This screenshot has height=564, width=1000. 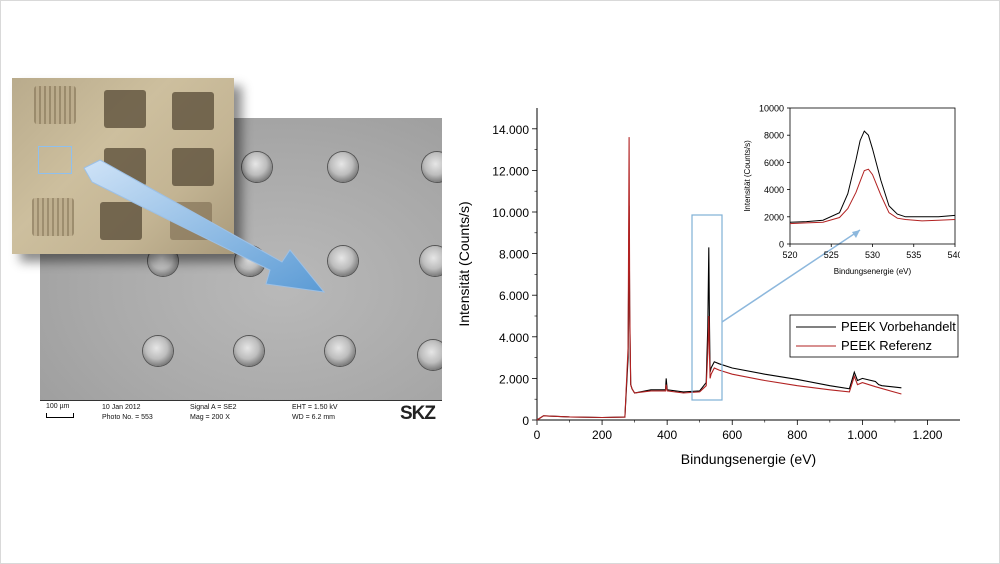 I want to click on y-tick-label: 6000, so click(x=774, y=163).